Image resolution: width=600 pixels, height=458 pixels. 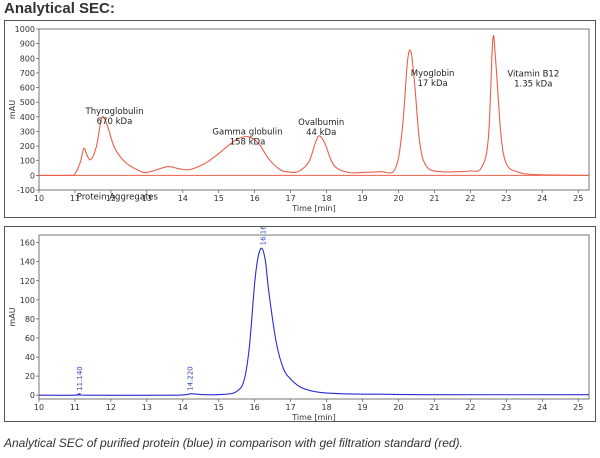 I want to click on peak-annotation: Gamma globulin 158 kDa, so click(x=247, y=137).